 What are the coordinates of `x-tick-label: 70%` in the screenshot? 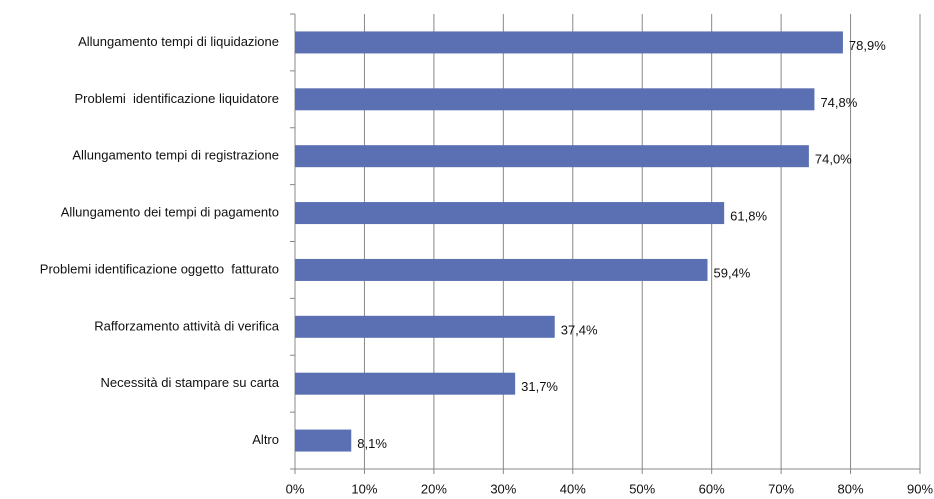 It's located at (781, 488).